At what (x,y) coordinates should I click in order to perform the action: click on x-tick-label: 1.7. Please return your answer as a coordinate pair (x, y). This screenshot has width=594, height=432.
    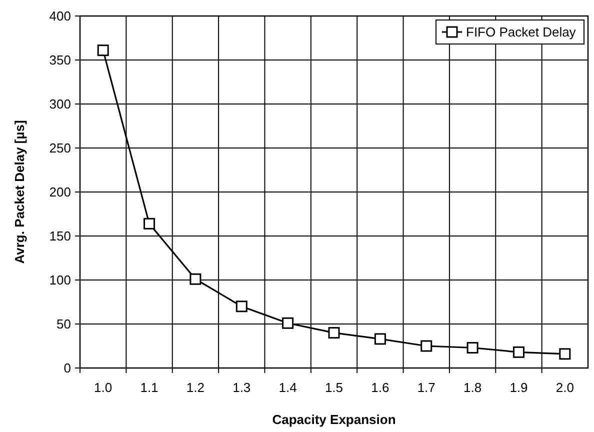
    Looking at the image, I should click on (426, 387).